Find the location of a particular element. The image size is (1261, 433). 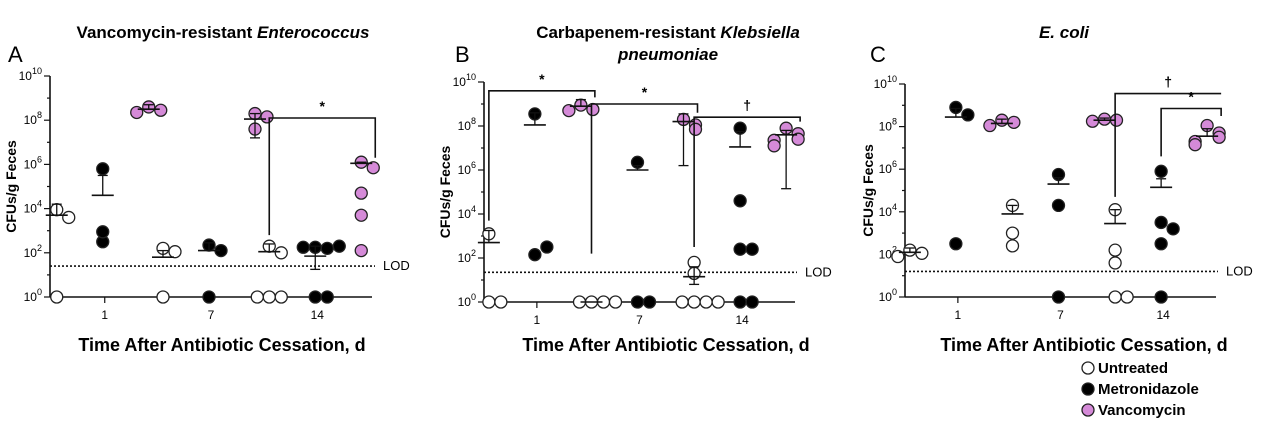

legend-item: Vancomycin is located at coordinates (1133, 410).